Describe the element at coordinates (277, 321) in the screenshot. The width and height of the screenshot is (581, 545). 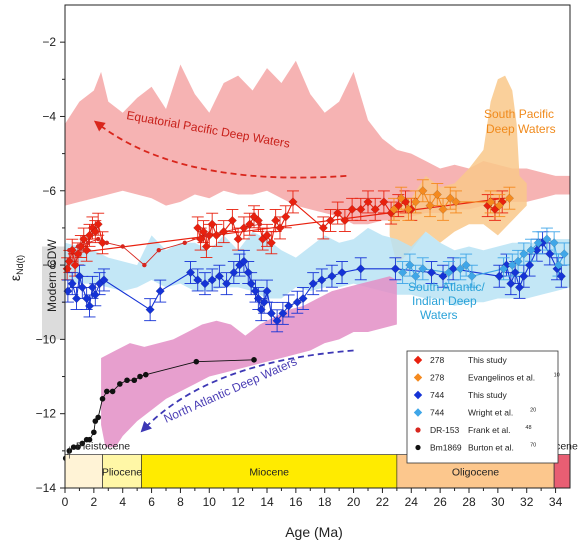
I see `744-this-study-point-30` at that location.